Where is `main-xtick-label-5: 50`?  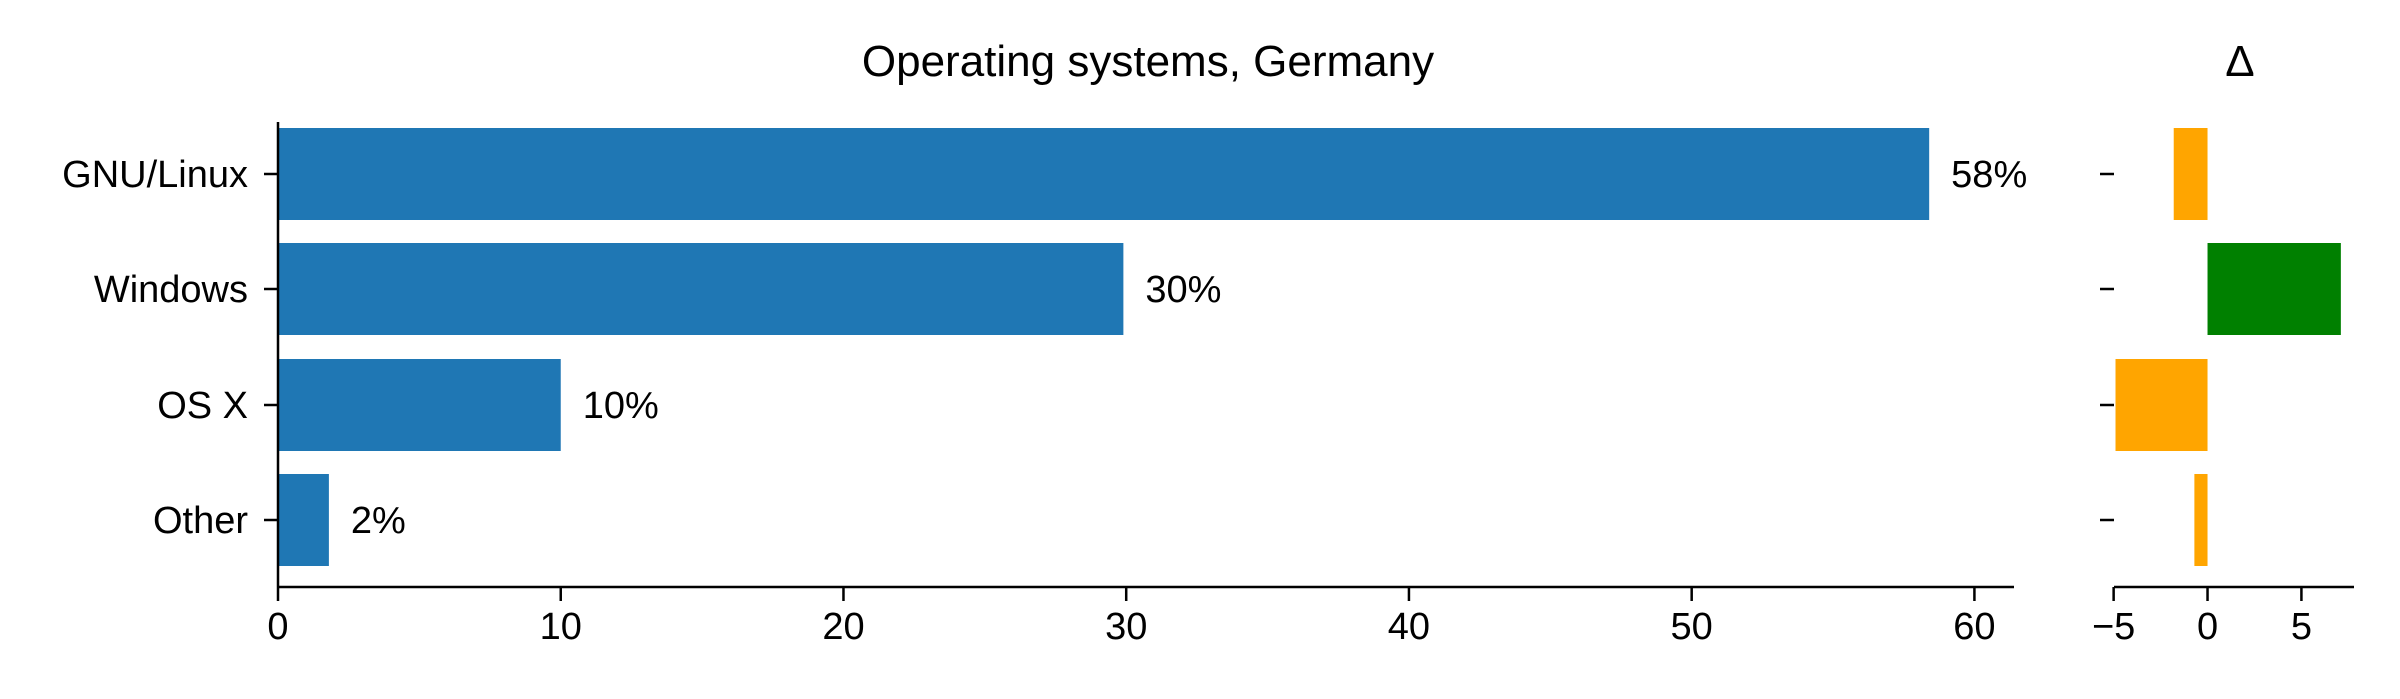 main-xtick-label-5: 50 is located at coordinates (1692, 627).